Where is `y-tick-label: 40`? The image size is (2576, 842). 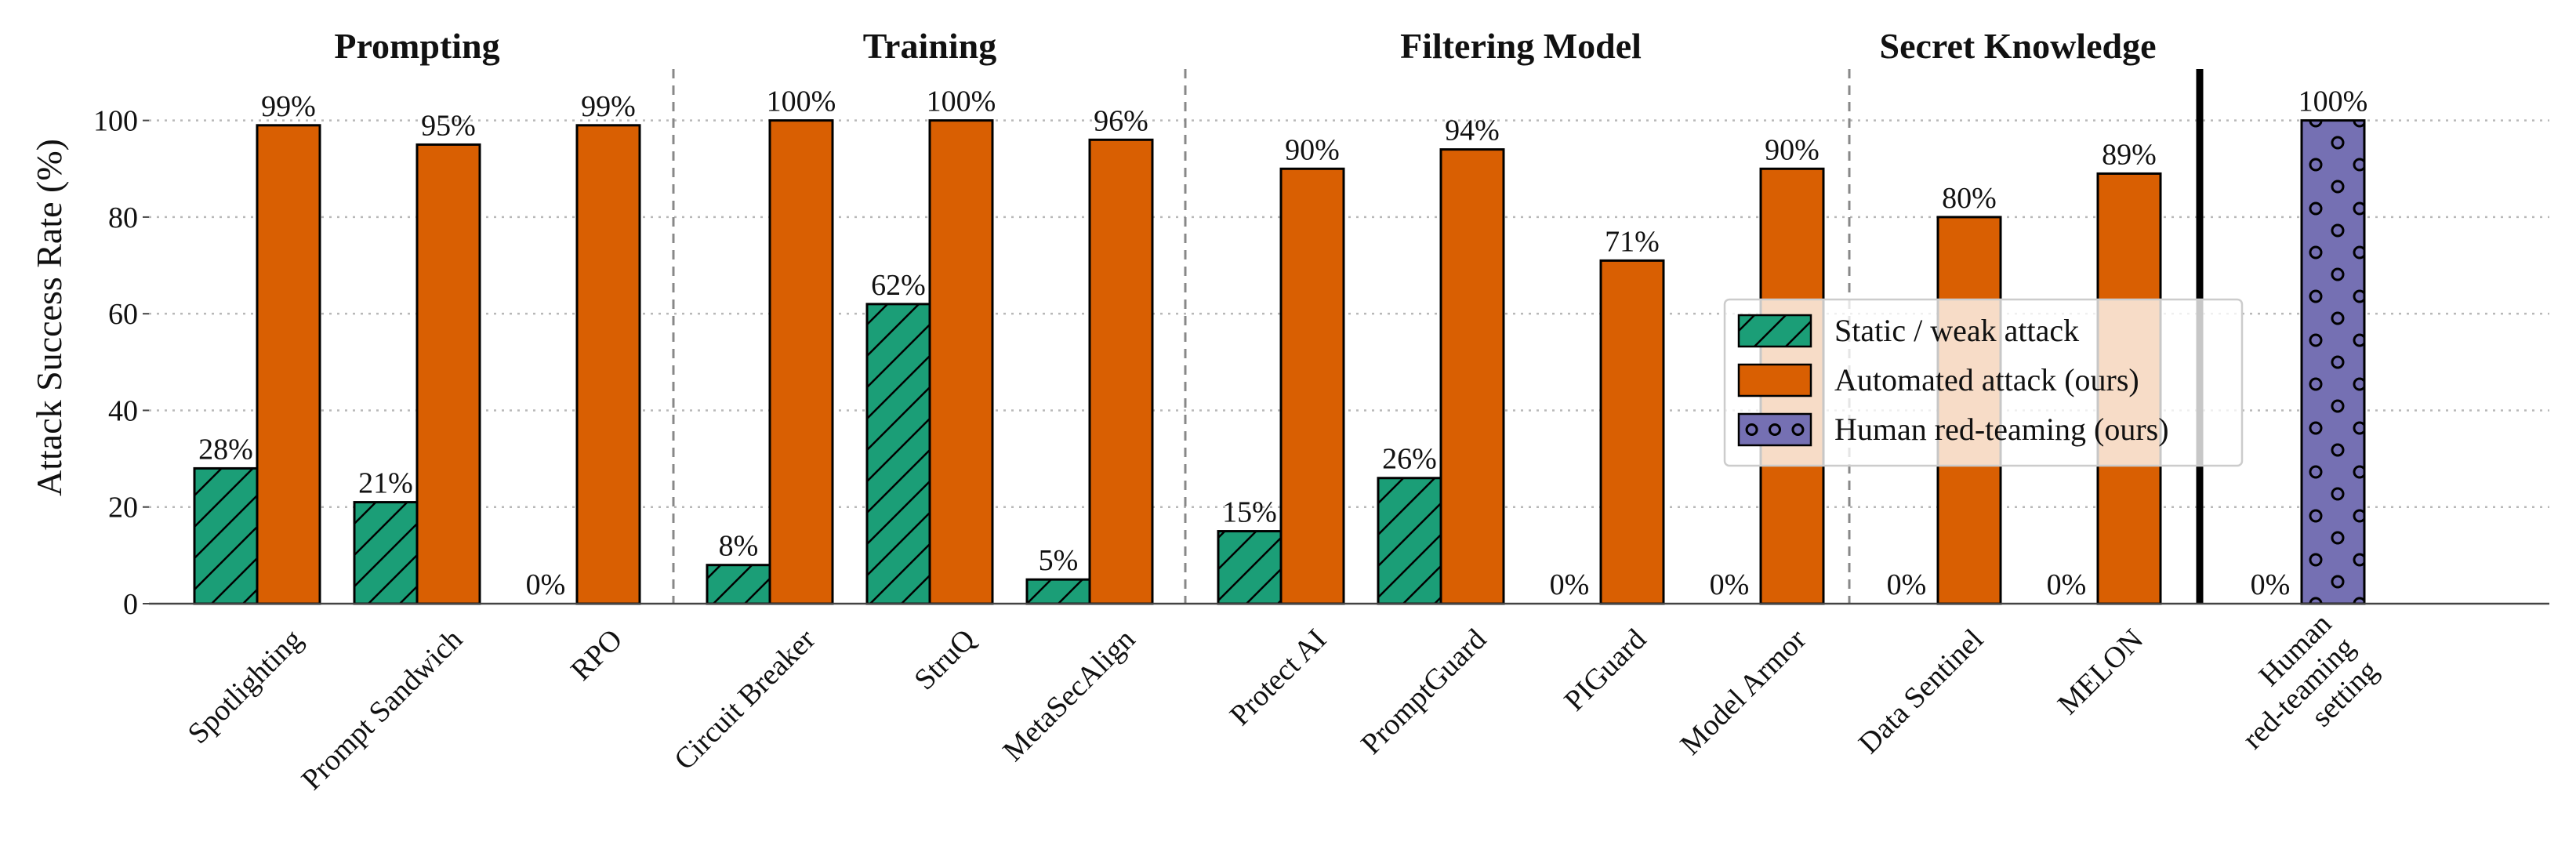 y-tick-label: 40 is located at coordinates (123, 410).